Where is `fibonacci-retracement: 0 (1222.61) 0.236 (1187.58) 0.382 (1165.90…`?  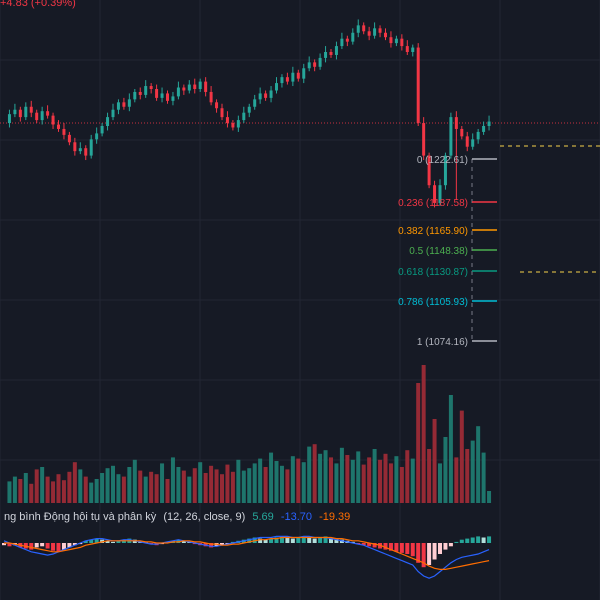 fibonacci-retracement: 0 (1222.61) 0.236 (1187.58) 0.382 (1165.90… is located at coordinates (447, 251).